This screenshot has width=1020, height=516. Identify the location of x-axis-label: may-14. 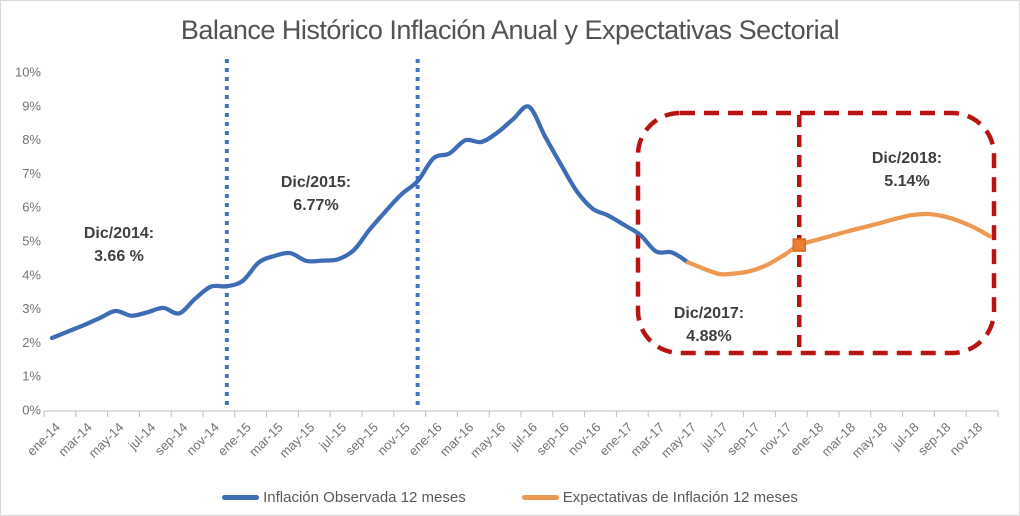
(105, 440).